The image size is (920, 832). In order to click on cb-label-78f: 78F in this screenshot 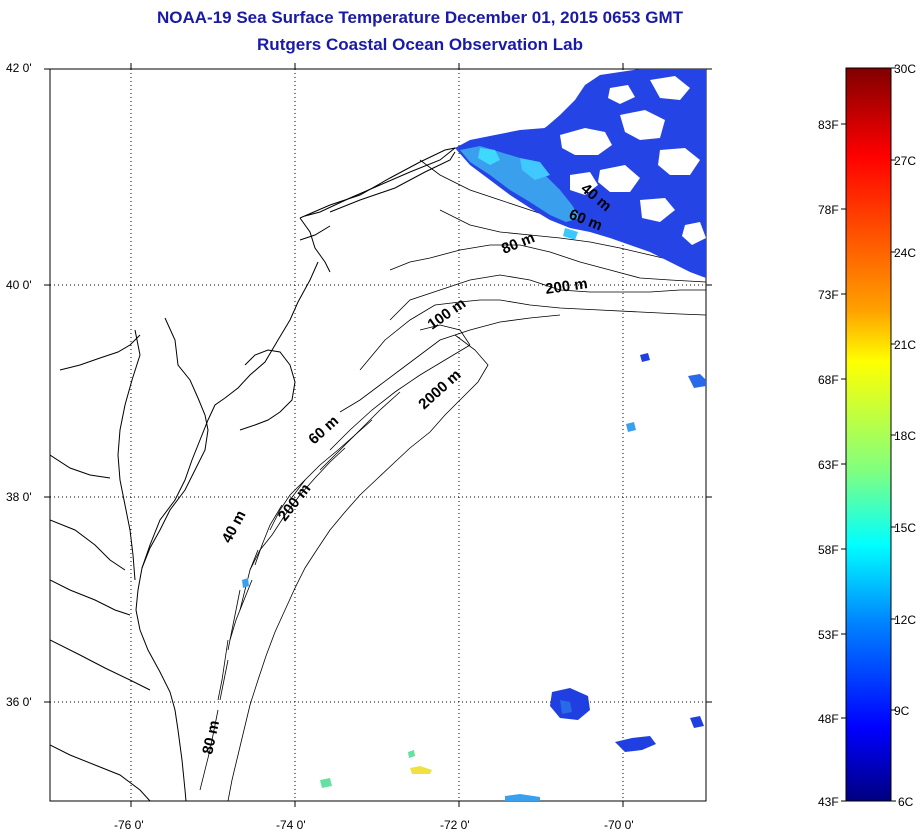, I will do `click(828, 210)`.